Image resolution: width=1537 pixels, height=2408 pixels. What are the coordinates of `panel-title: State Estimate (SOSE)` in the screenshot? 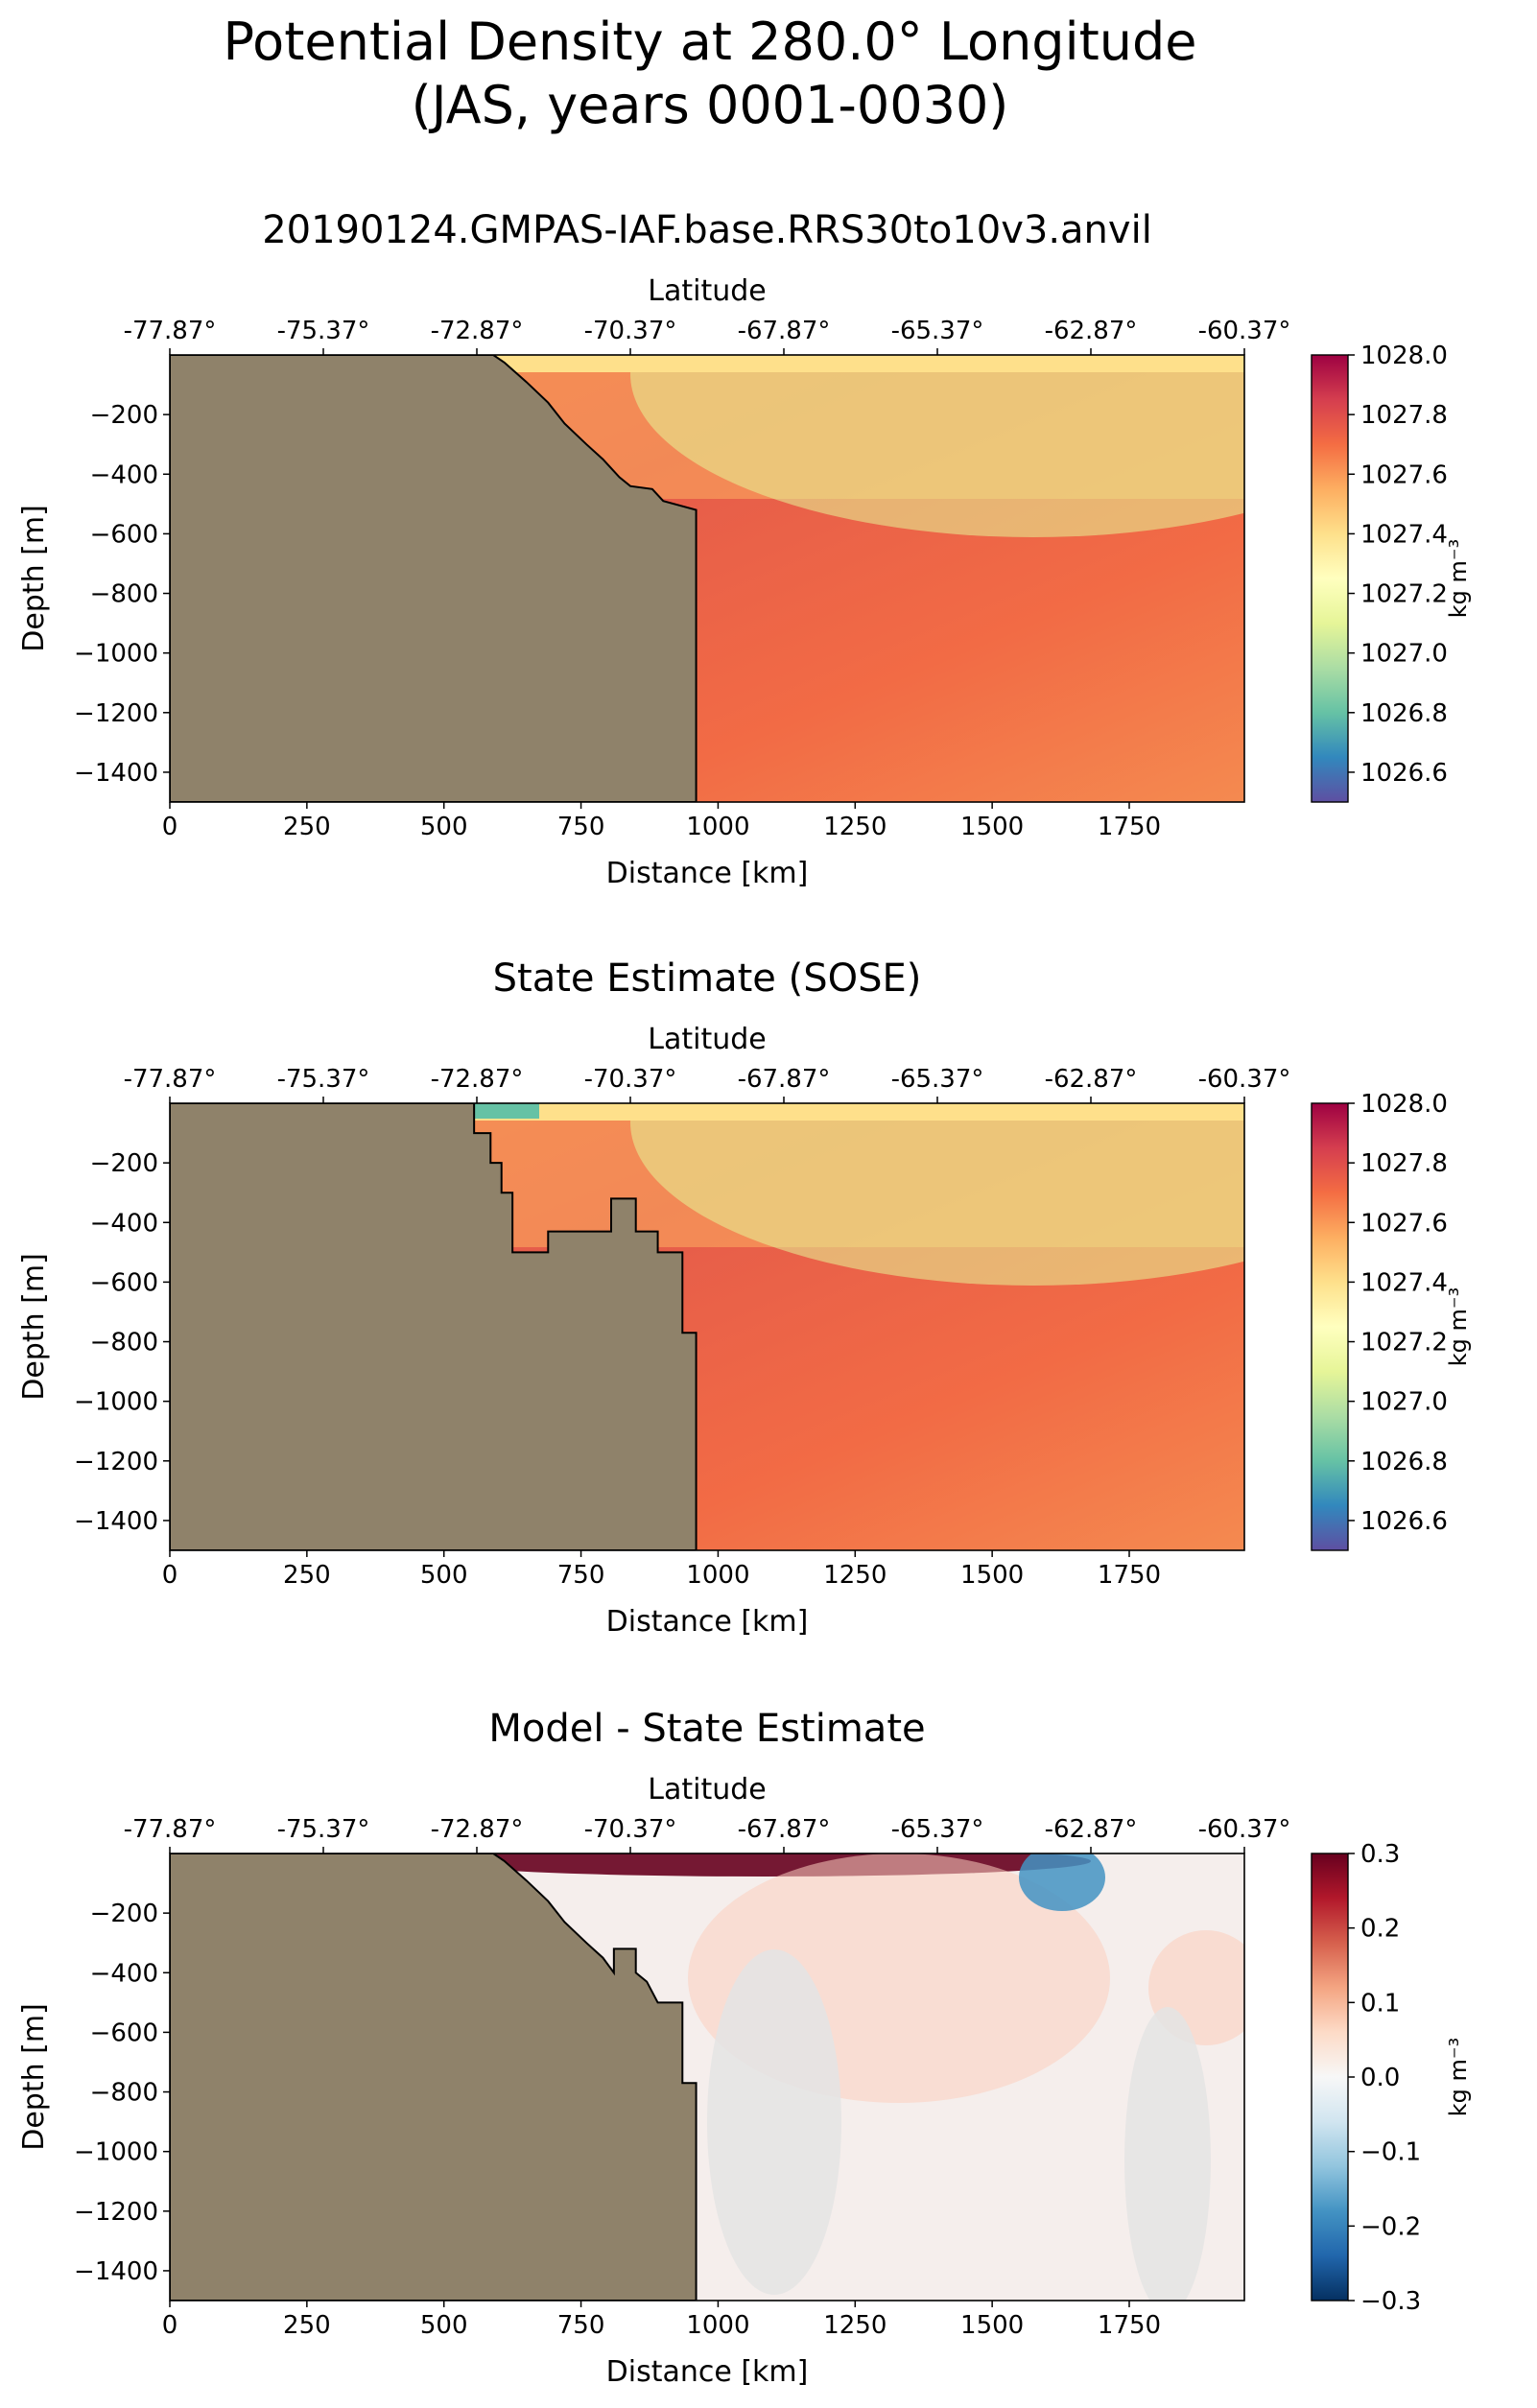 It's located at (708, 978).